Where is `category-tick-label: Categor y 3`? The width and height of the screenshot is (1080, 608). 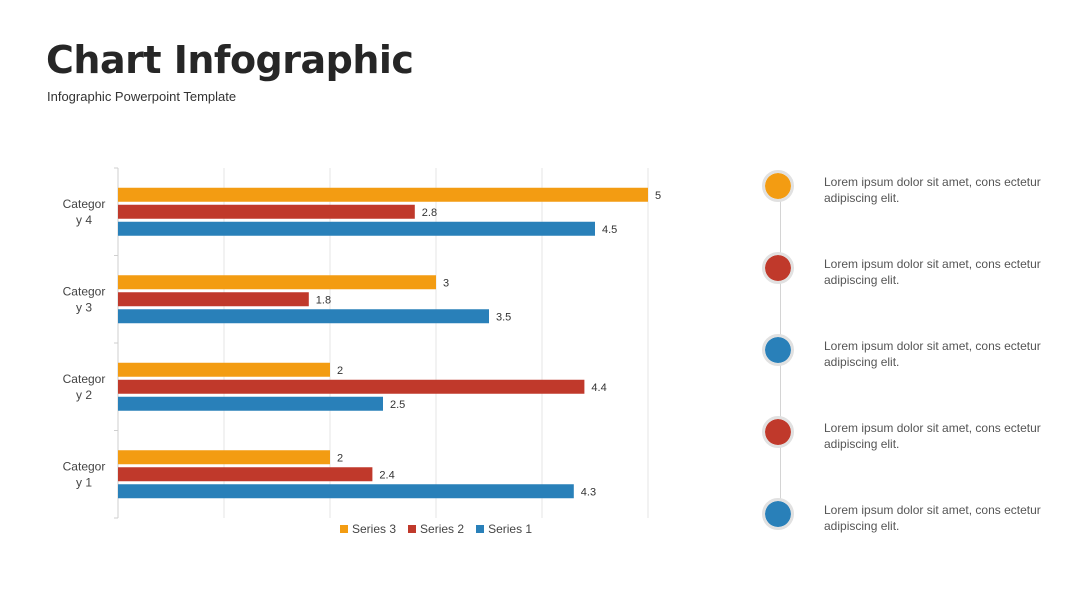
category-tick-label: Categor y 3 is located at coordinates (84, 299).